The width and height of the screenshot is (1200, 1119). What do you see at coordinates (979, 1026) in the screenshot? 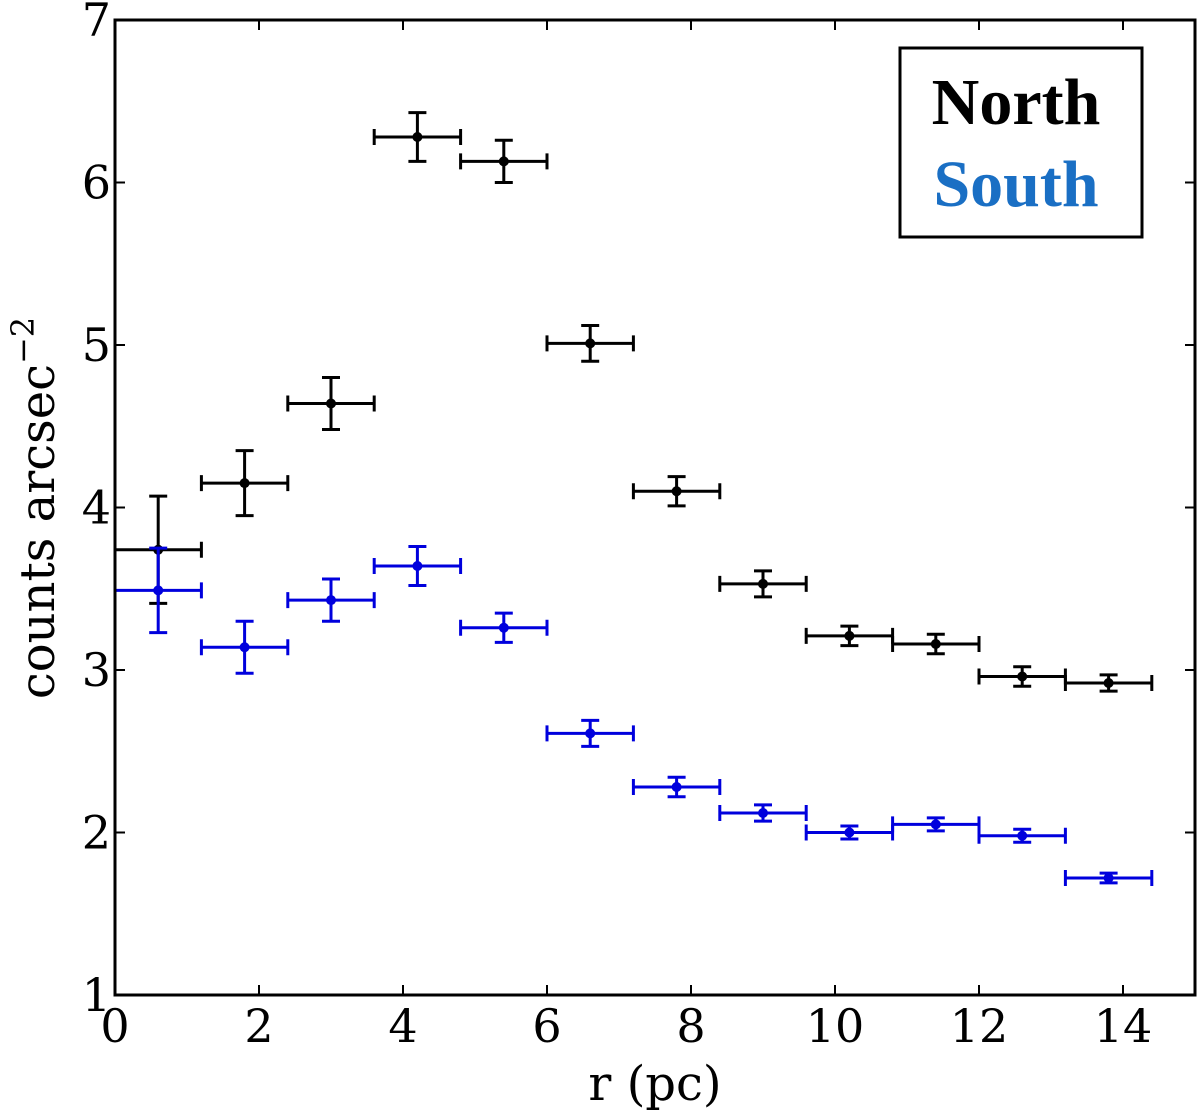
I see `x-tick-label: 12` at bounding box center [979, 1026].